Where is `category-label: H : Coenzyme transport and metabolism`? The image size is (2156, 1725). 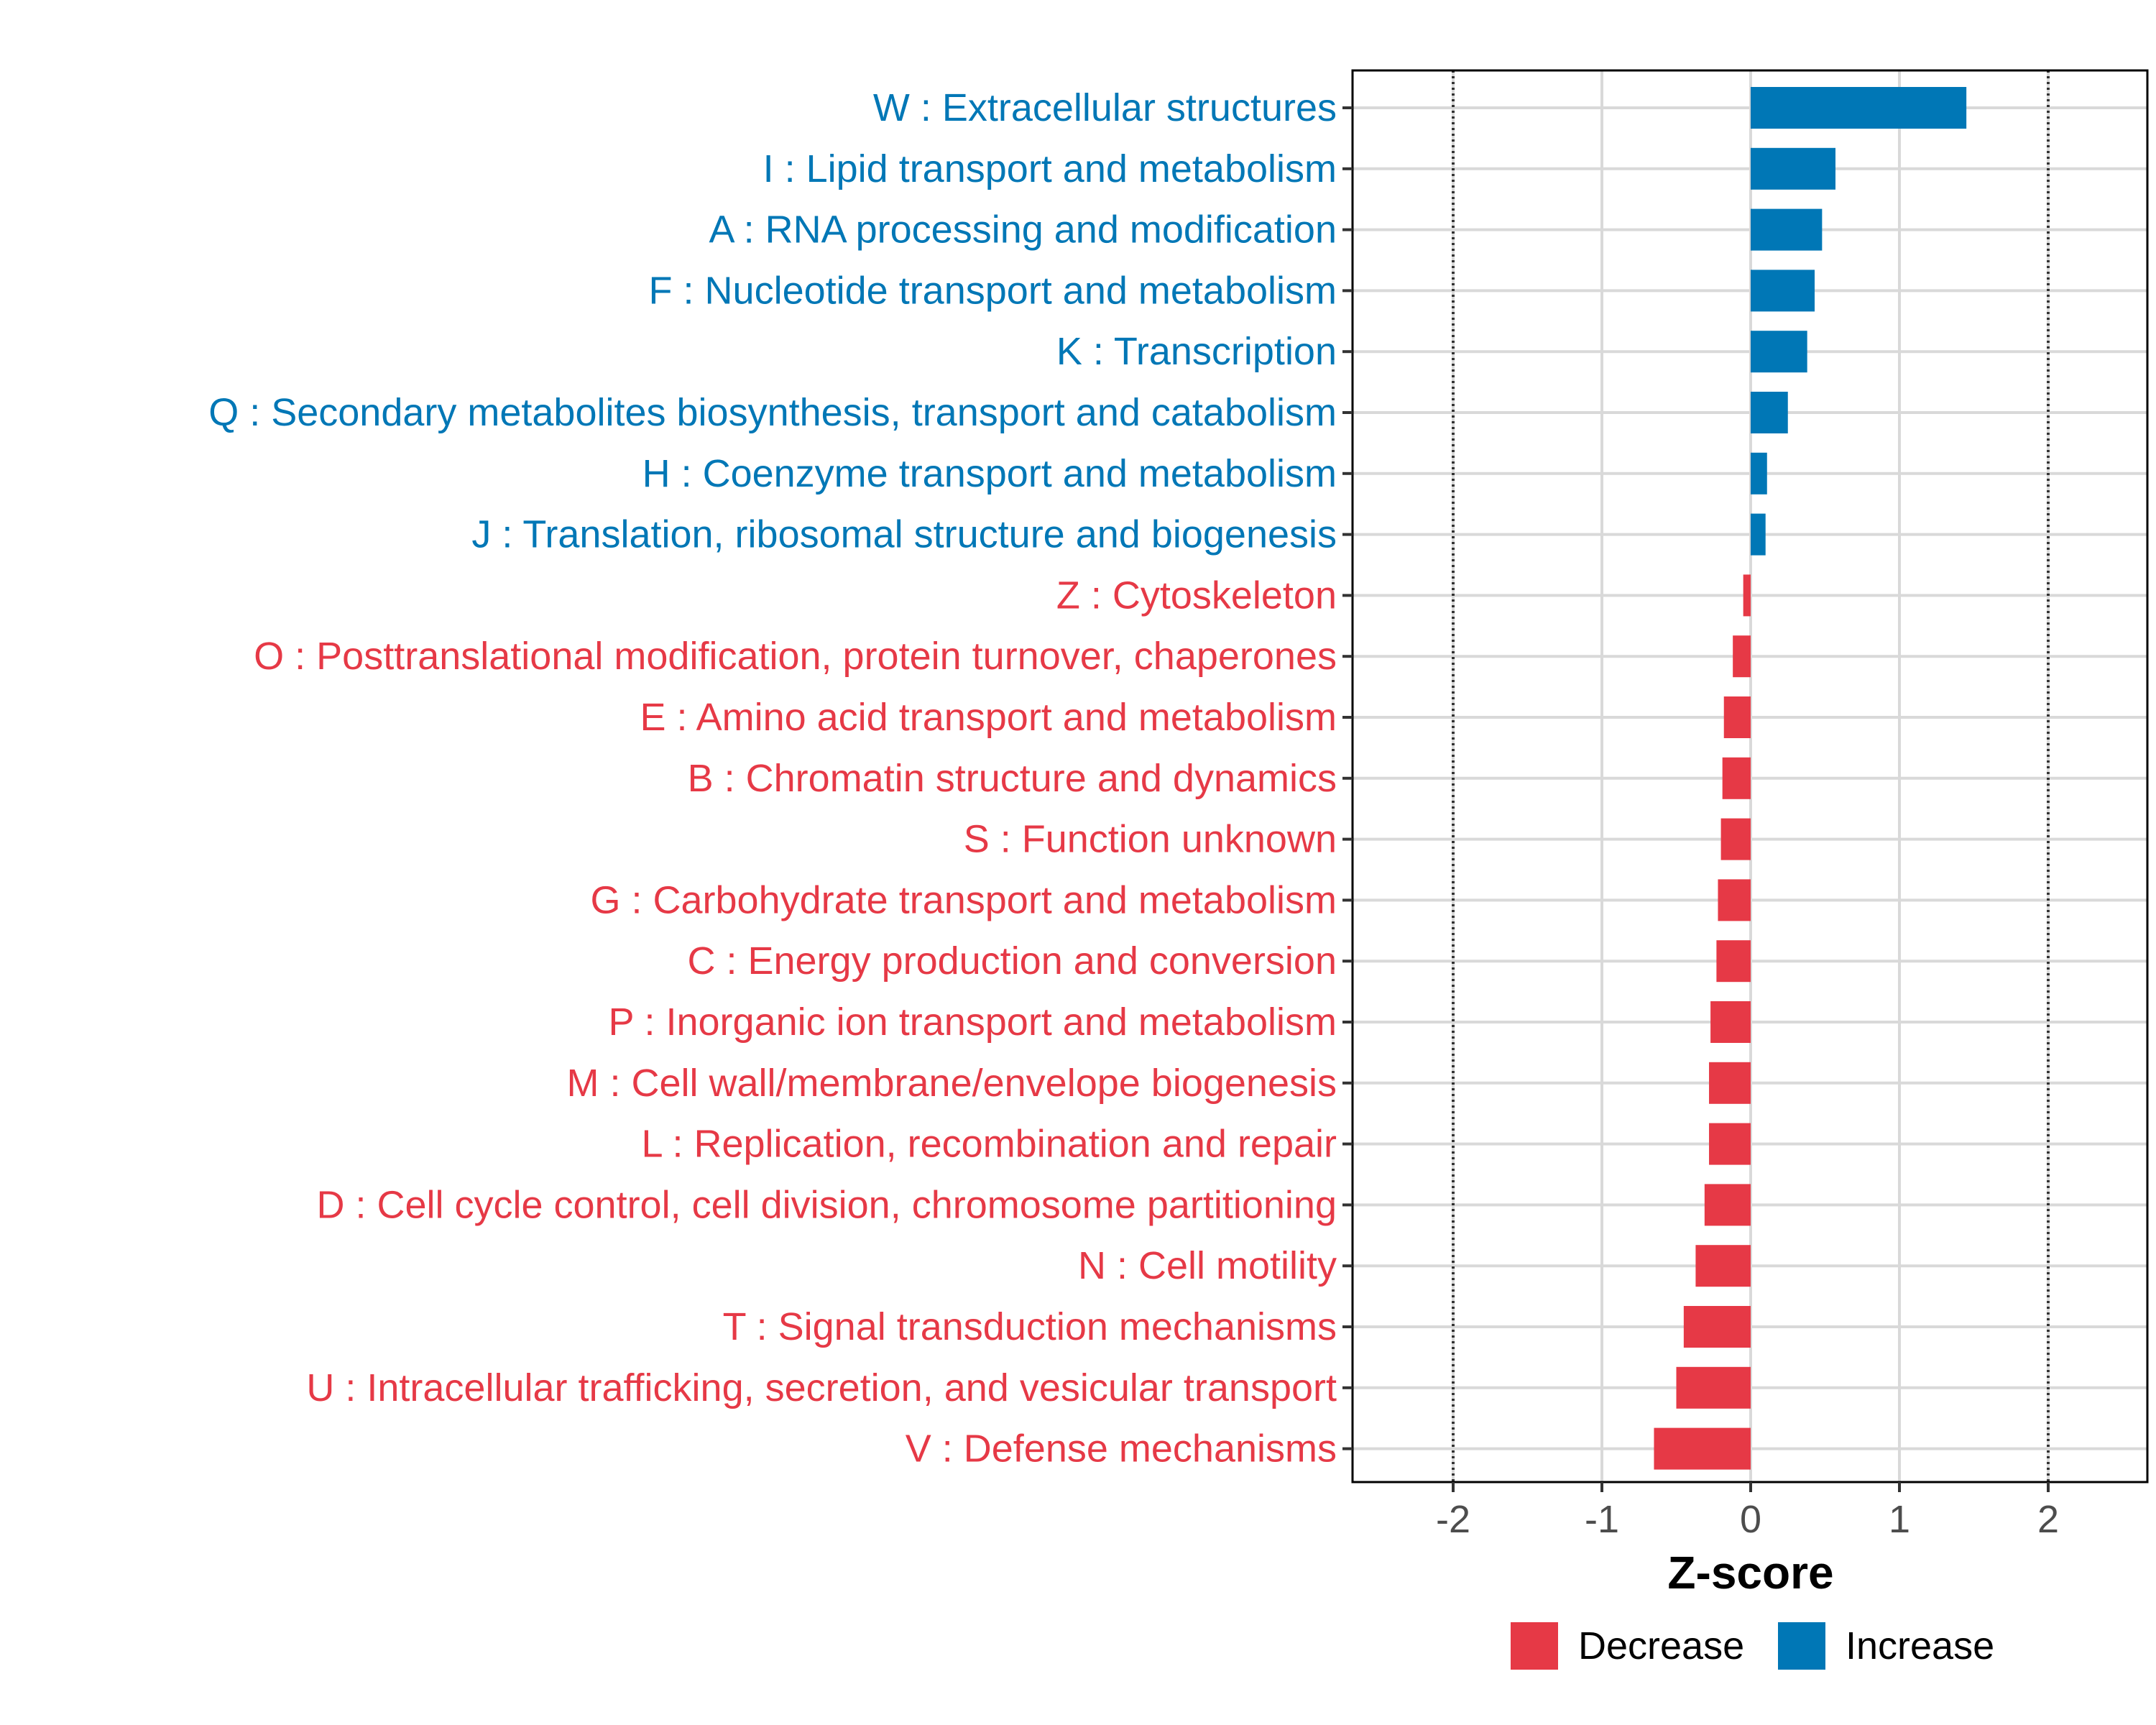 category-label: H : Coenzyme transport and metabolism is located at coordinates (990, 473).